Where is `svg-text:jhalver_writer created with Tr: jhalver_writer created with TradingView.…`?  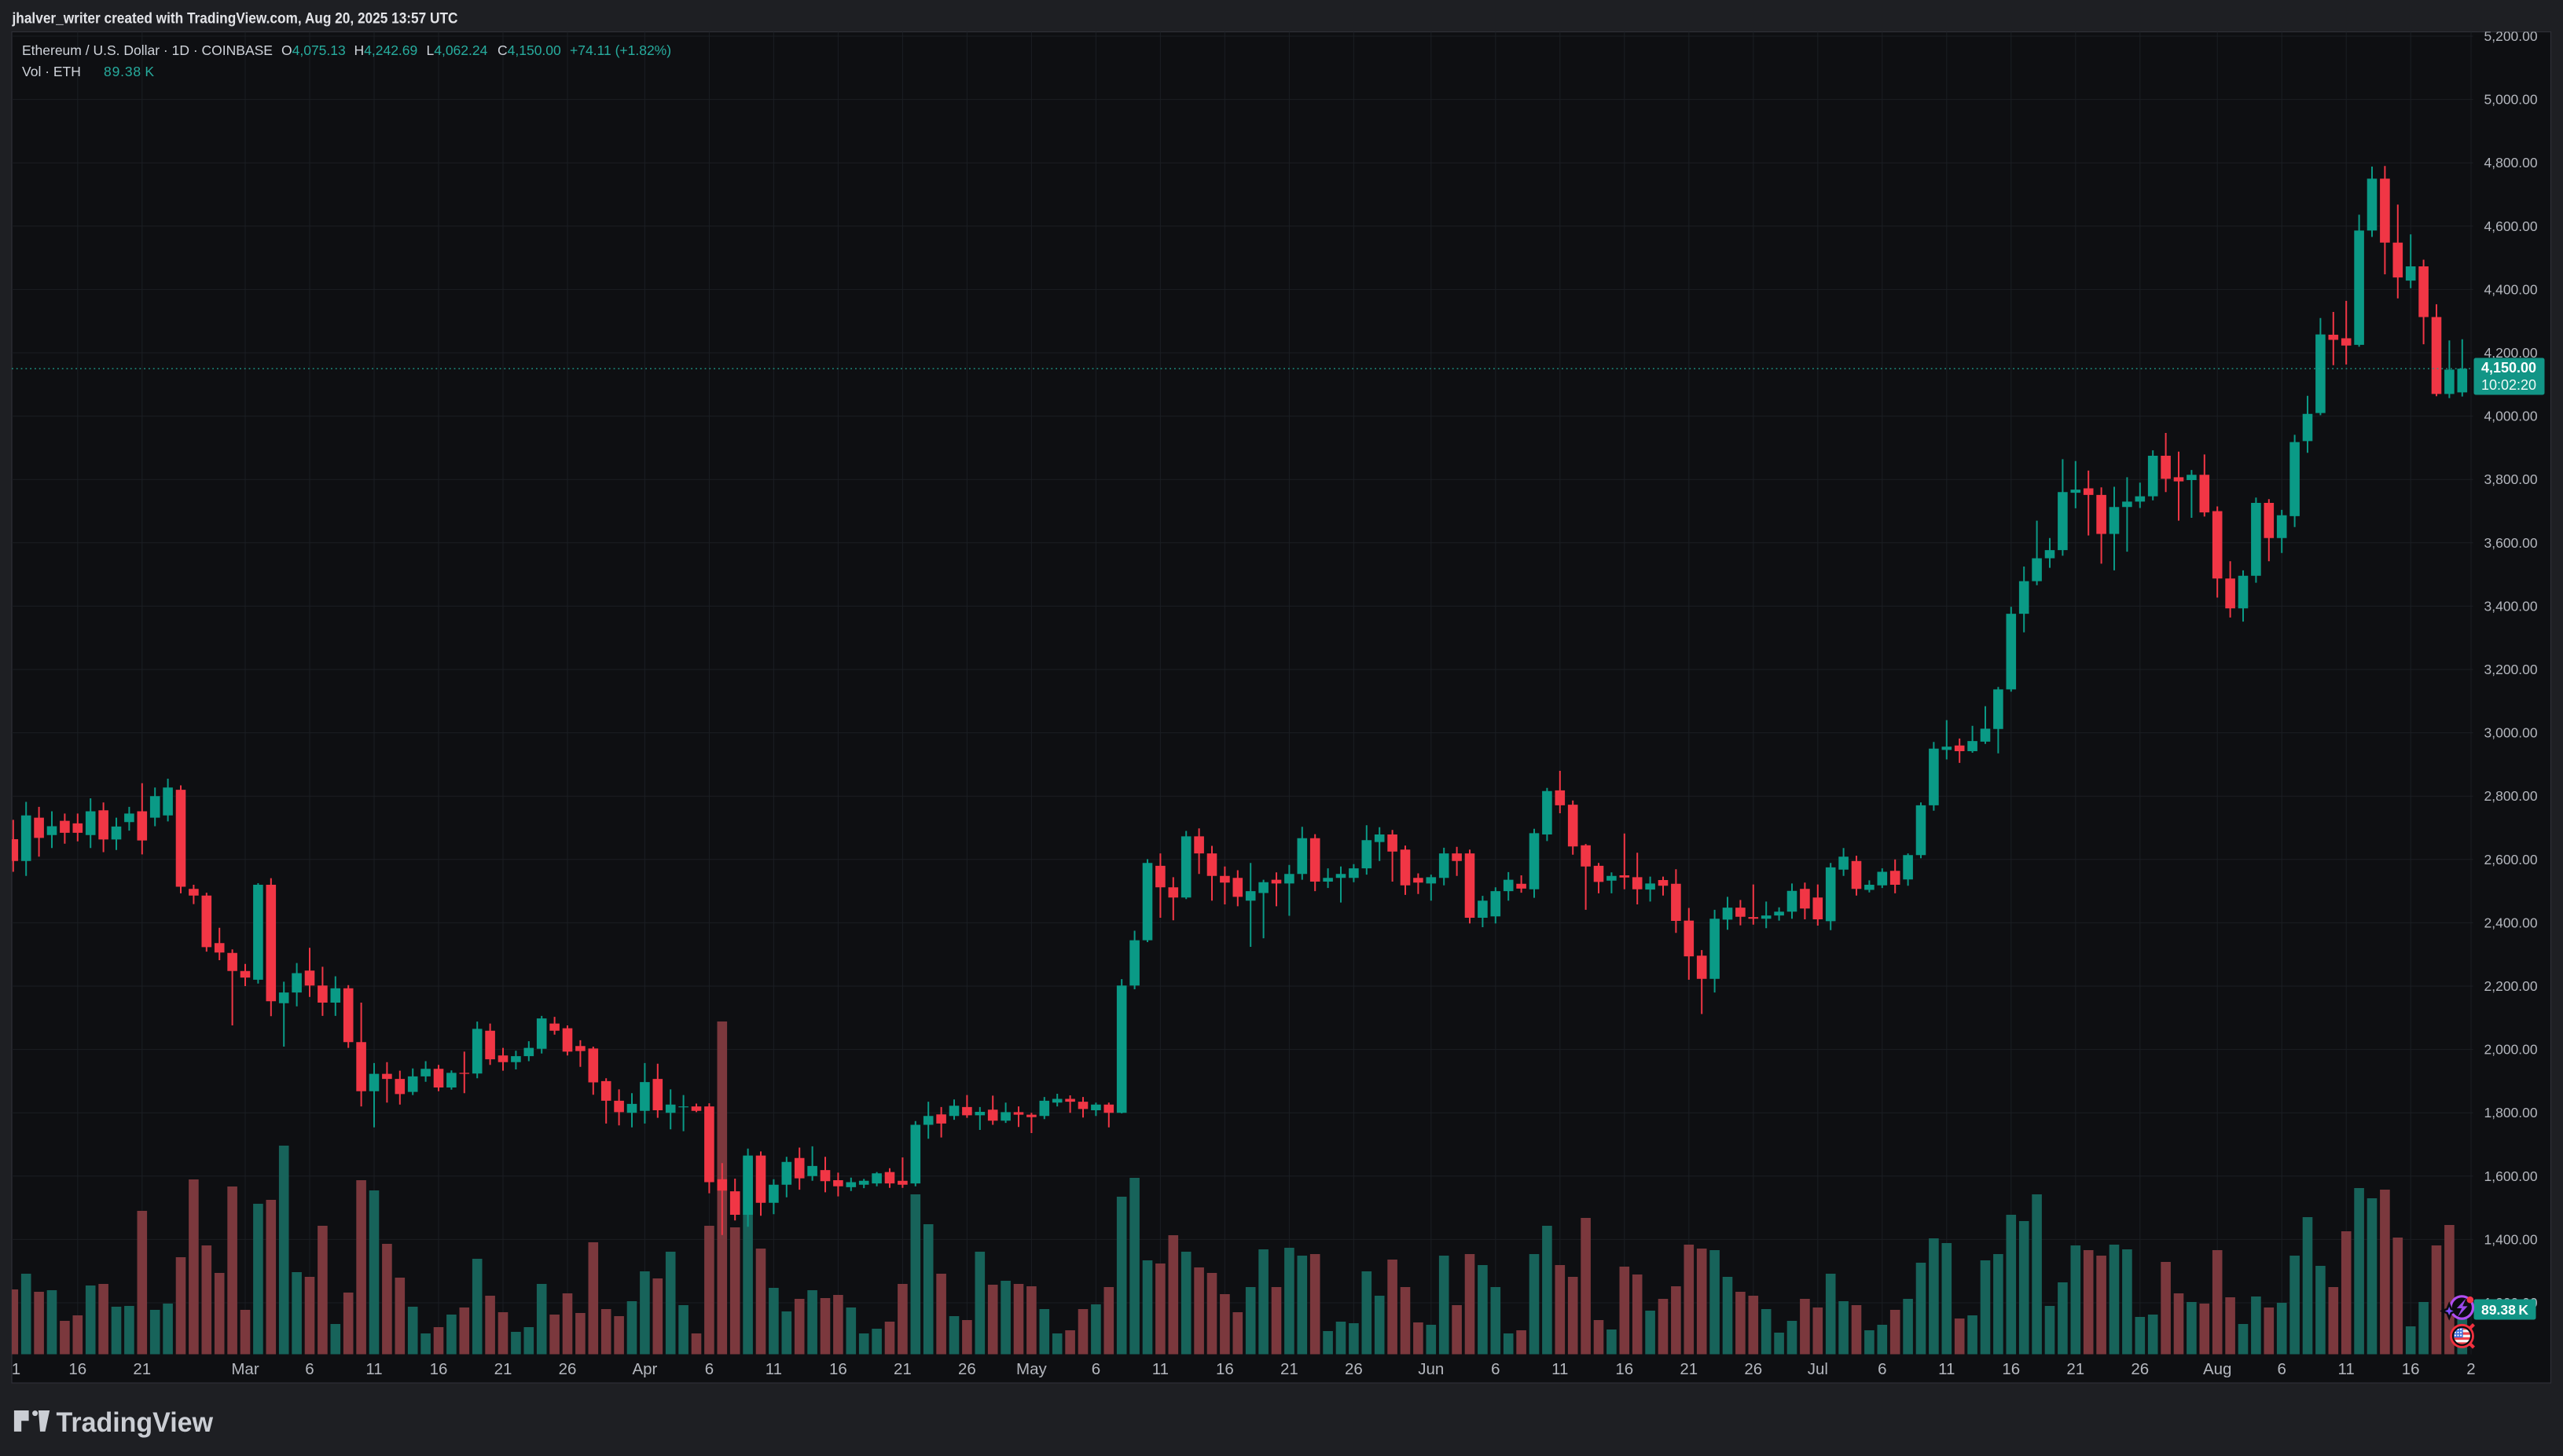
svg-text:jhalver_writer created with Tr: jhalver_writer created with TradingView.… is located at coordinates (235, 19).